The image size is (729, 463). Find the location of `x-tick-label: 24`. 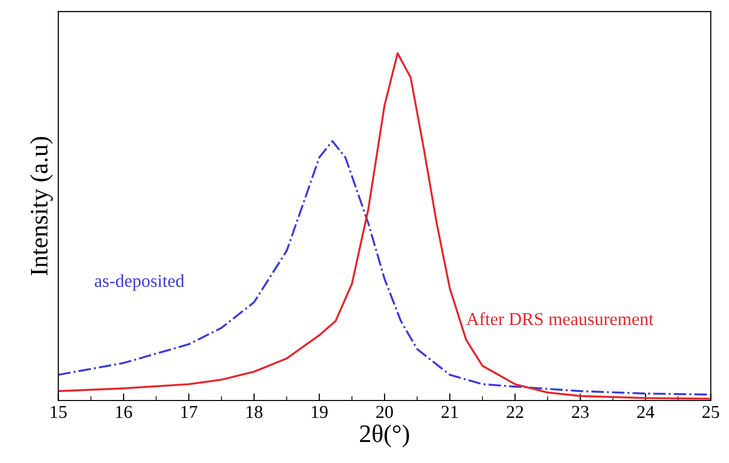

x-tick-label: 24 is located at coordinates (645, 412).